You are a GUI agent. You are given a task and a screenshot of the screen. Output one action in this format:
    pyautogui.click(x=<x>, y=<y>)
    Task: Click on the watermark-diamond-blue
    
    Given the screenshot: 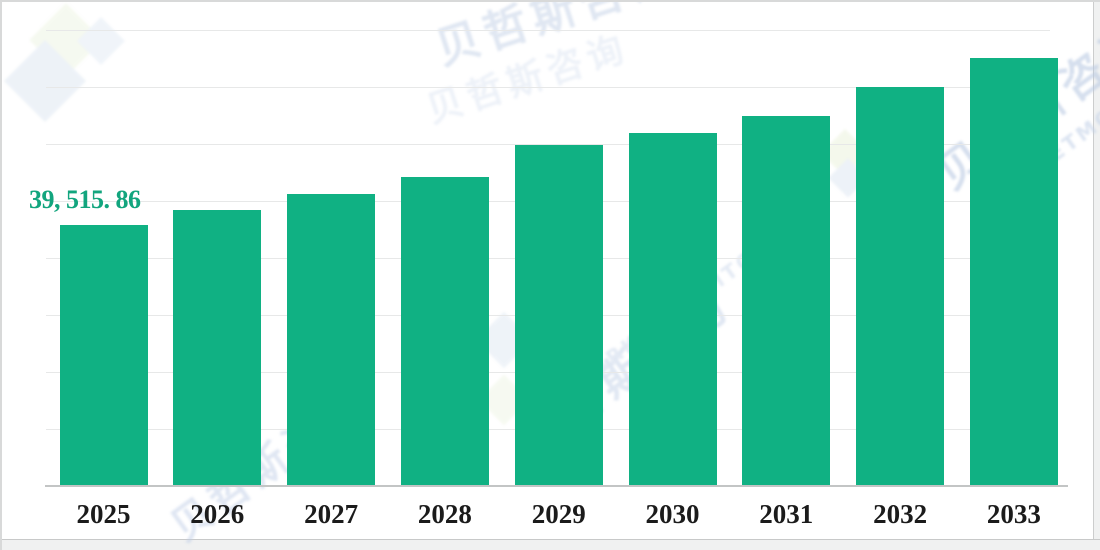 What is the action you would take?
    pyautogui.click(x=45, y=81)
    